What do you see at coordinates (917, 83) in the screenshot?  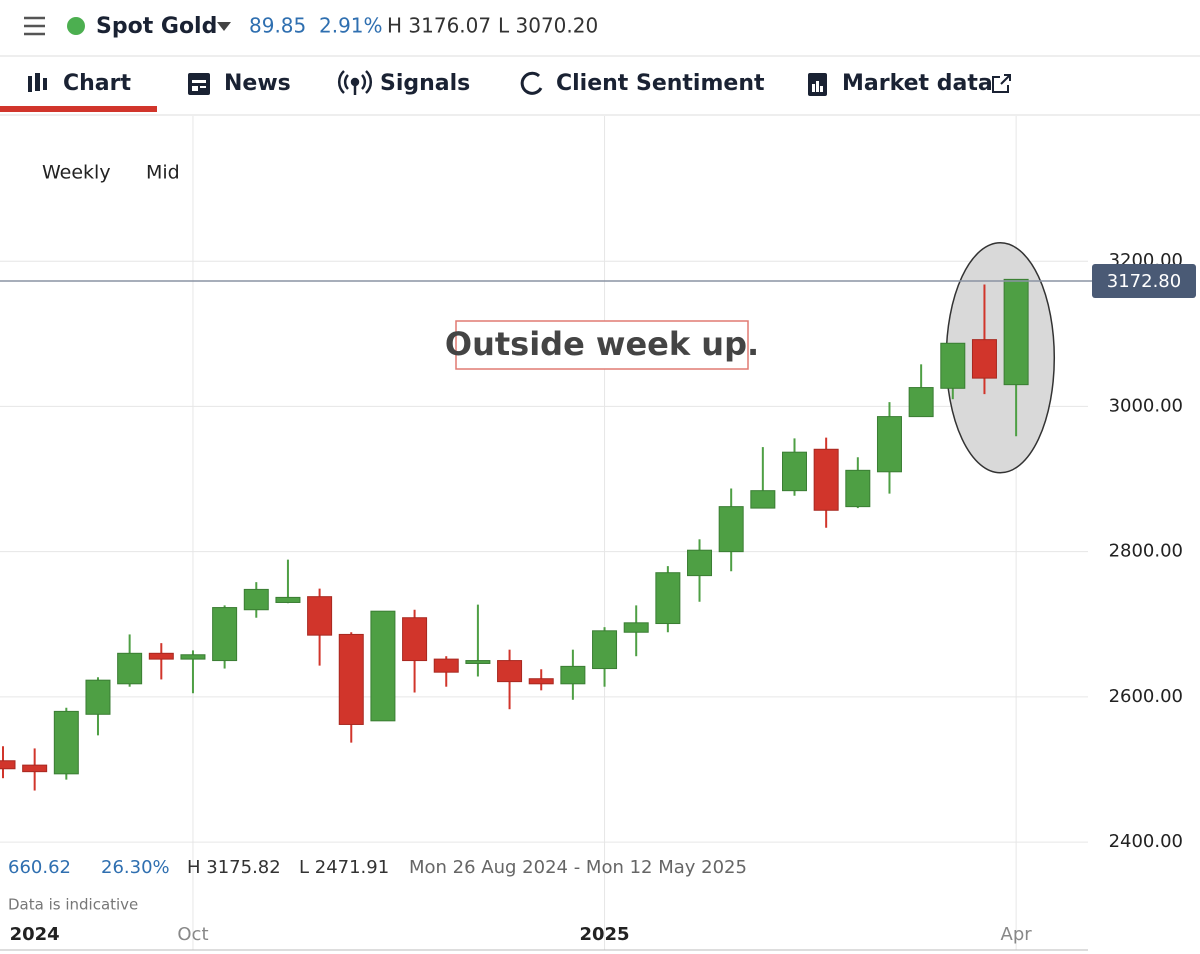 I see `tab: Market data` at bounding box center [917, 83].